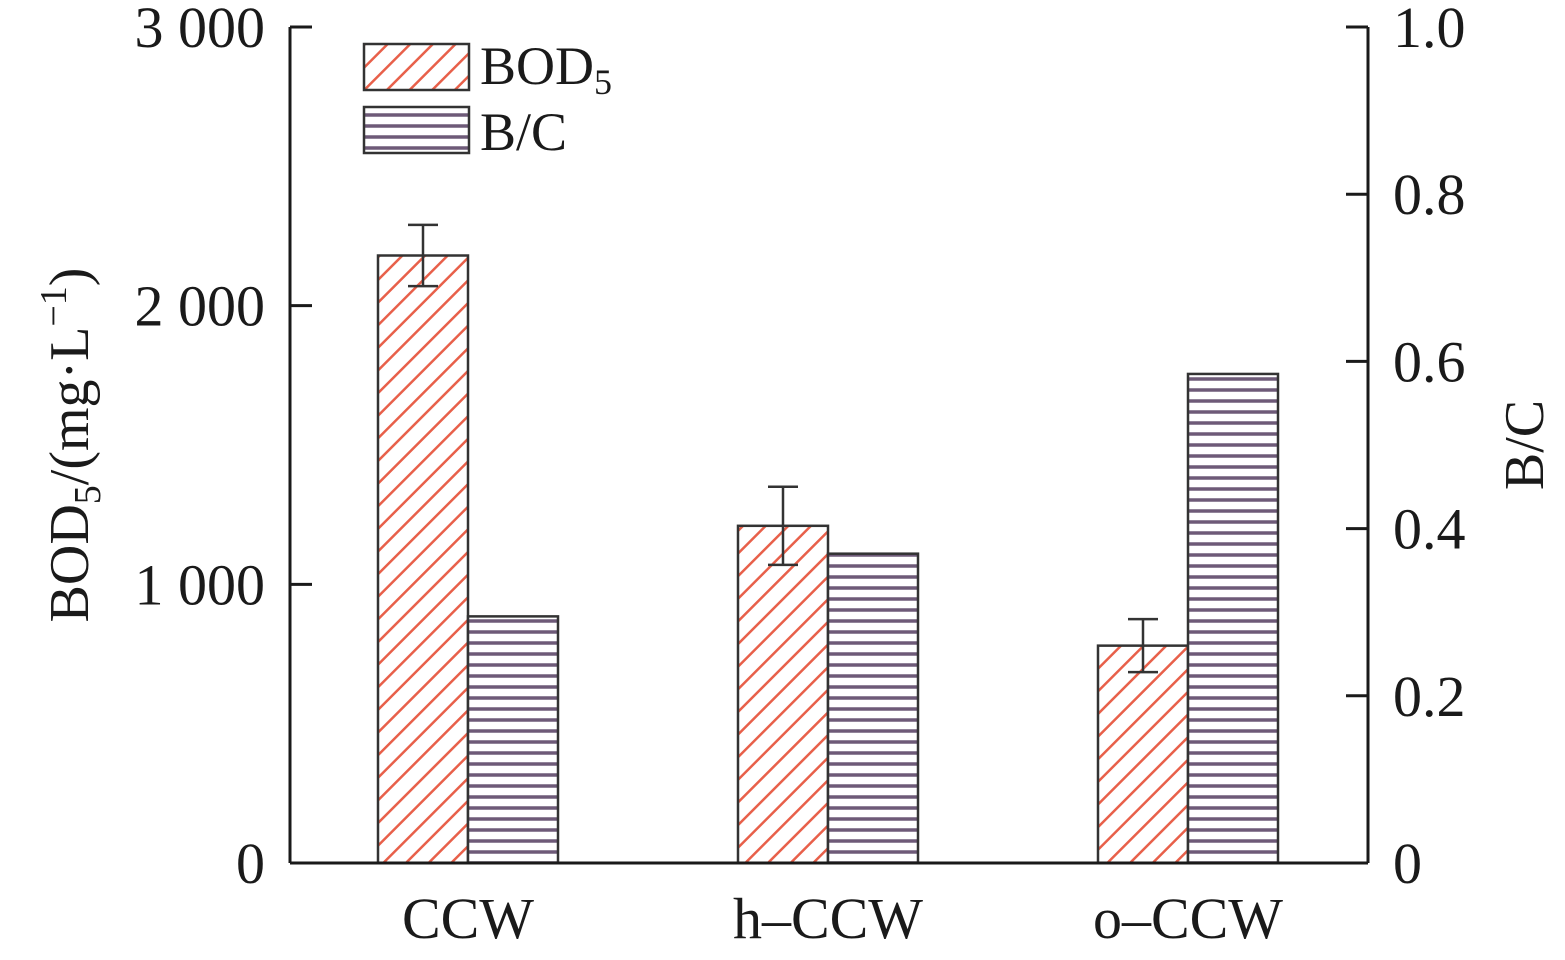  Describe the element at coordinates (54, 306) in the screenshot. I see `left-axis-title-sup: −1` at that location.